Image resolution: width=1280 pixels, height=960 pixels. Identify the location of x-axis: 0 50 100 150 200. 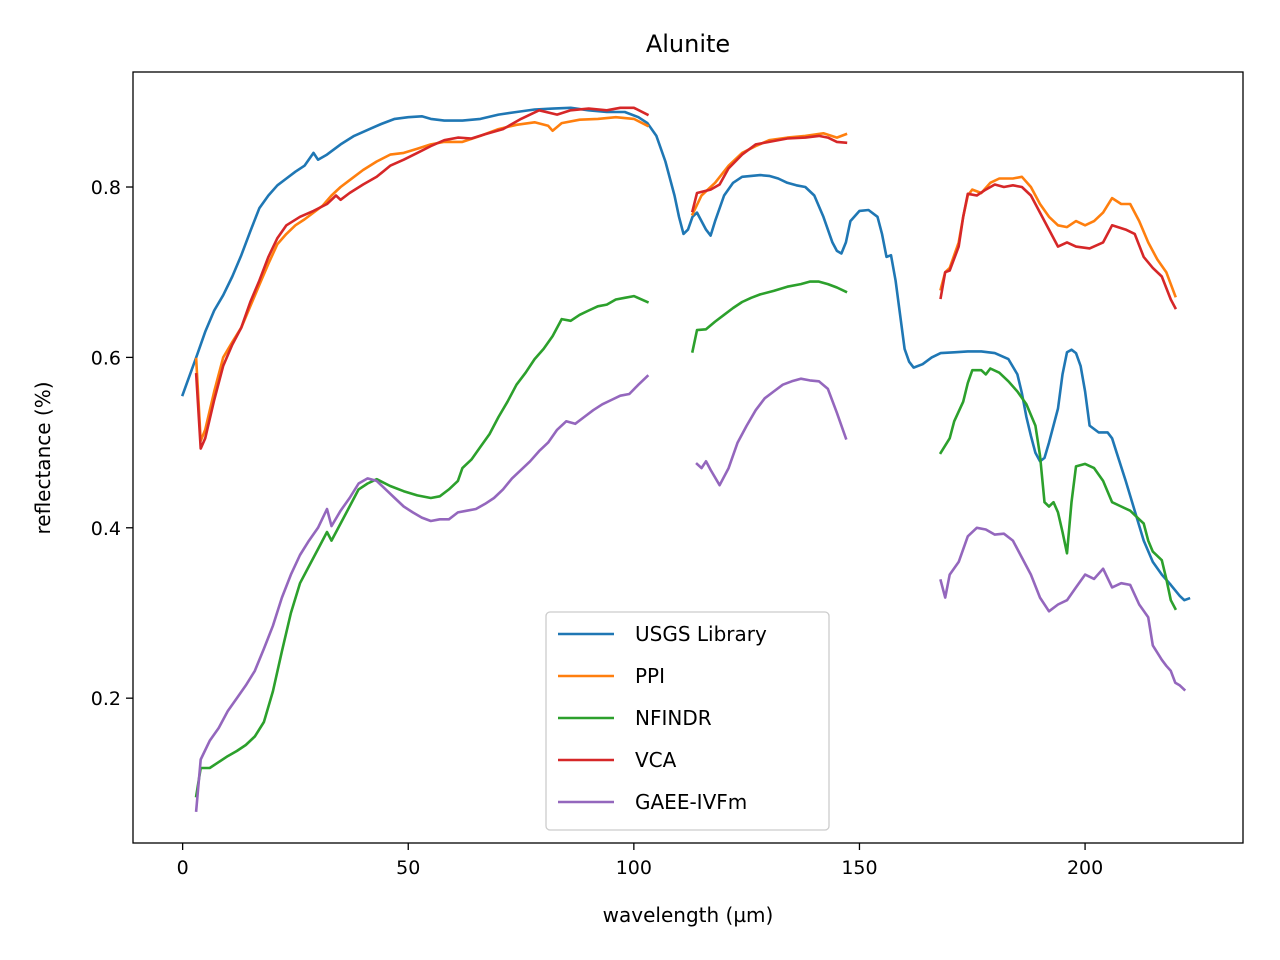
(640, 861).